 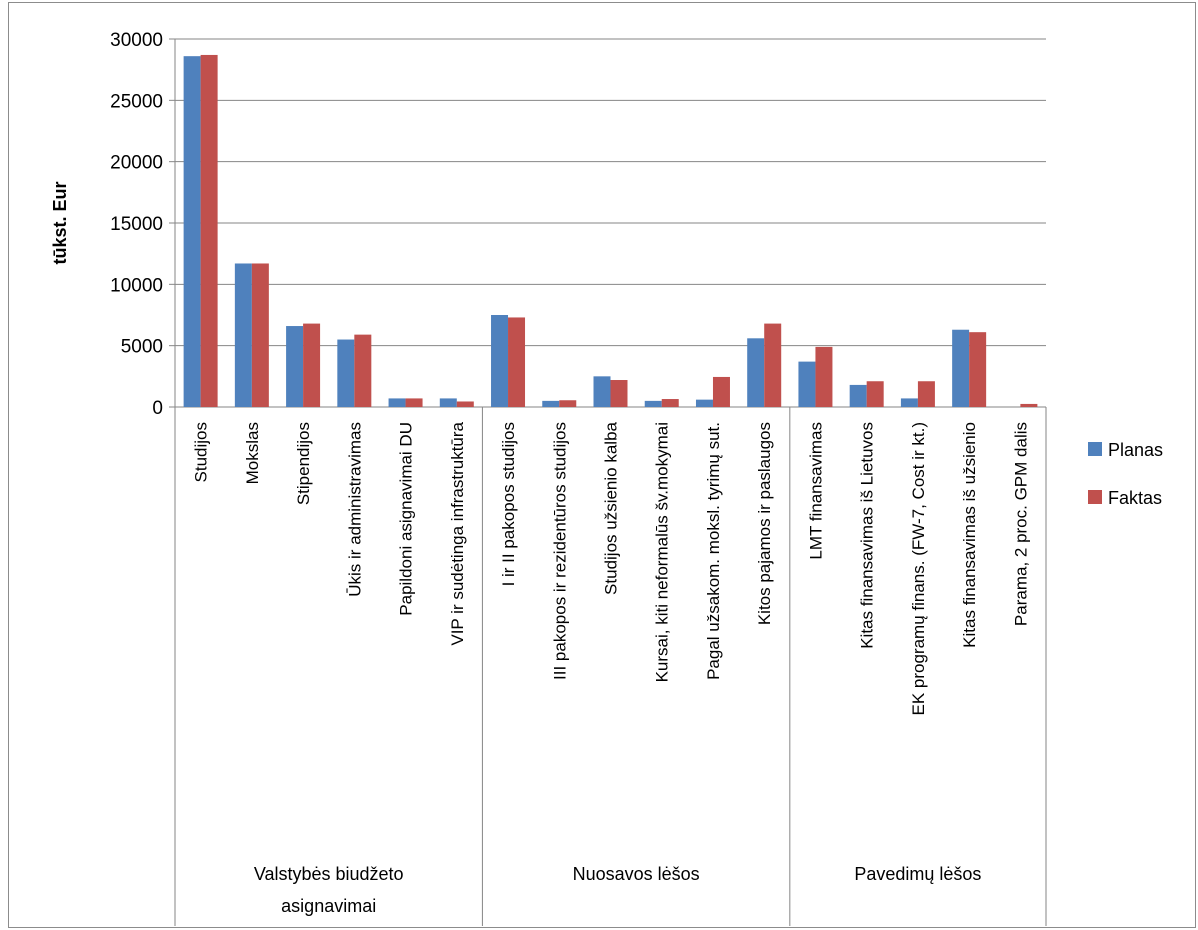 I want to click on category-label: Studijos užsienio kalba, so click(x=611, y=507).